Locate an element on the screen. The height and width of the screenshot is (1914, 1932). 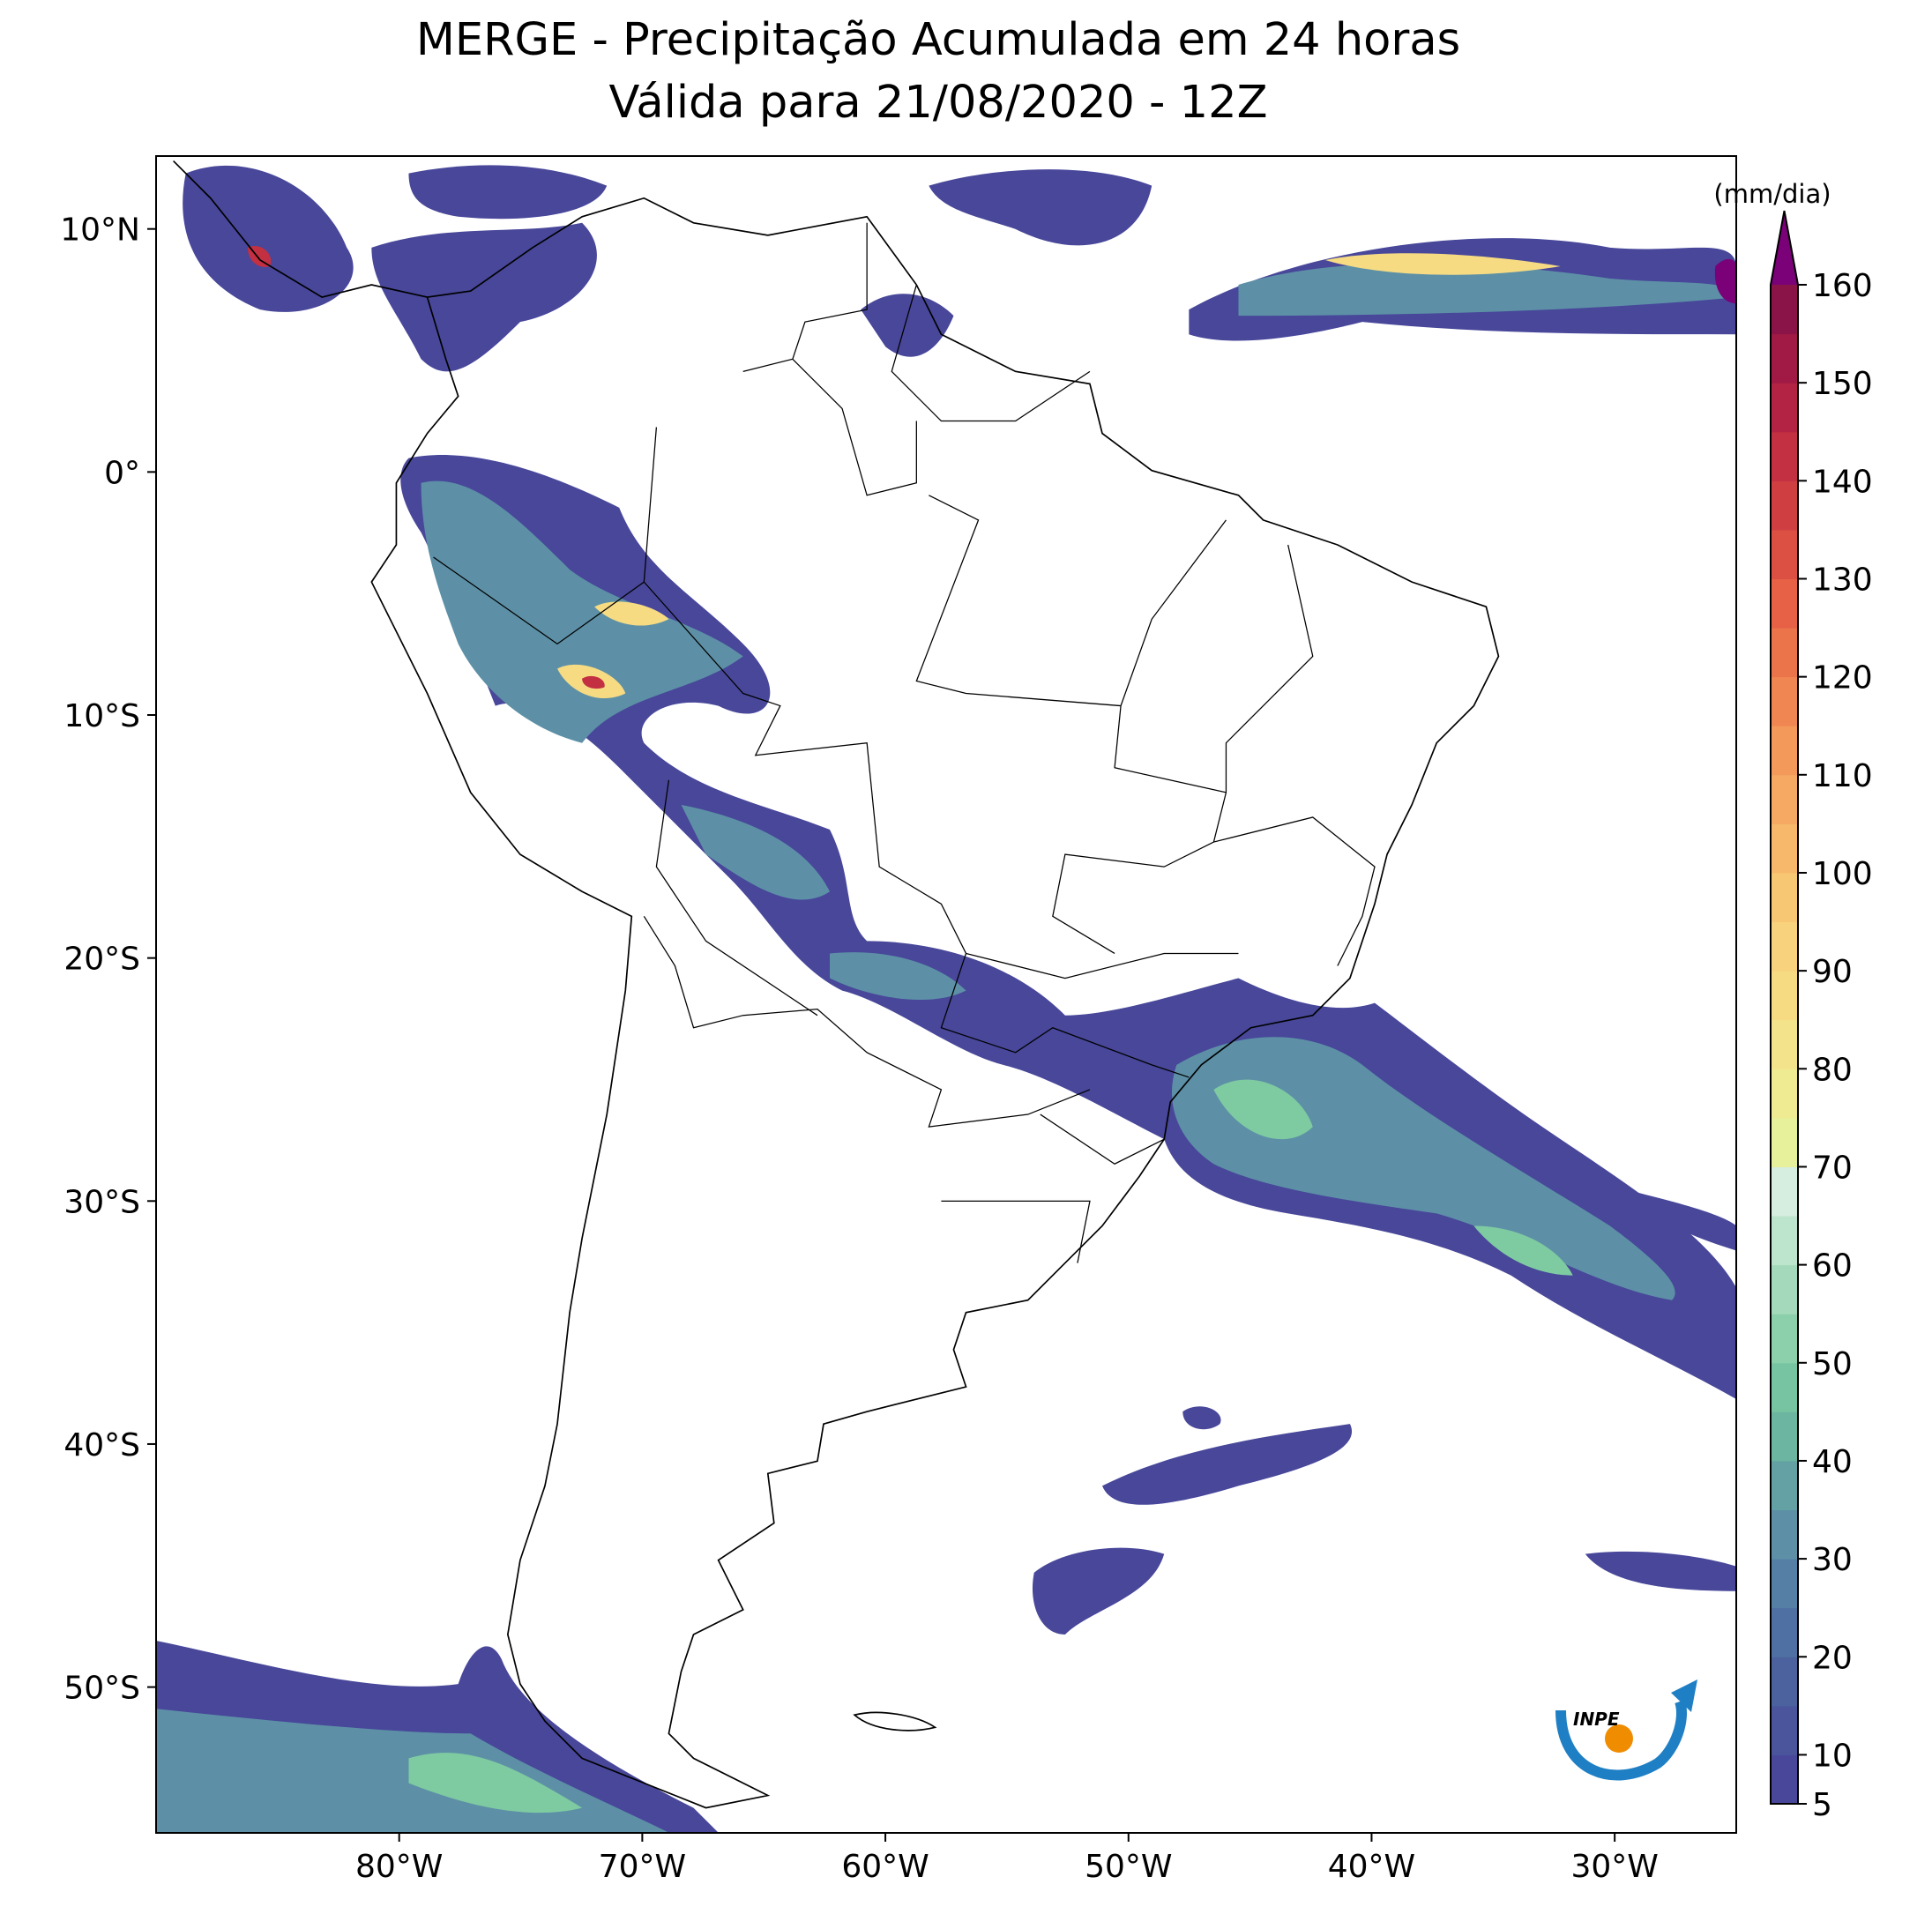
colorbar-tick-label: 160 is located at coordinates (1843, 286).